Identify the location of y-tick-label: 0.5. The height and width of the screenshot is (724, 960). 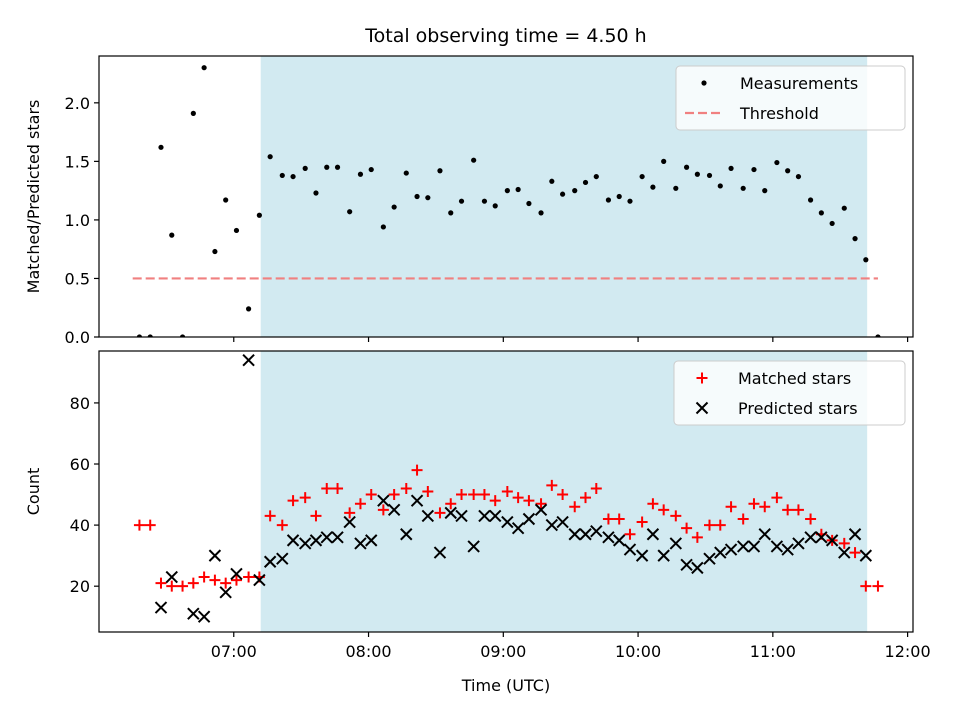
(77, 278).